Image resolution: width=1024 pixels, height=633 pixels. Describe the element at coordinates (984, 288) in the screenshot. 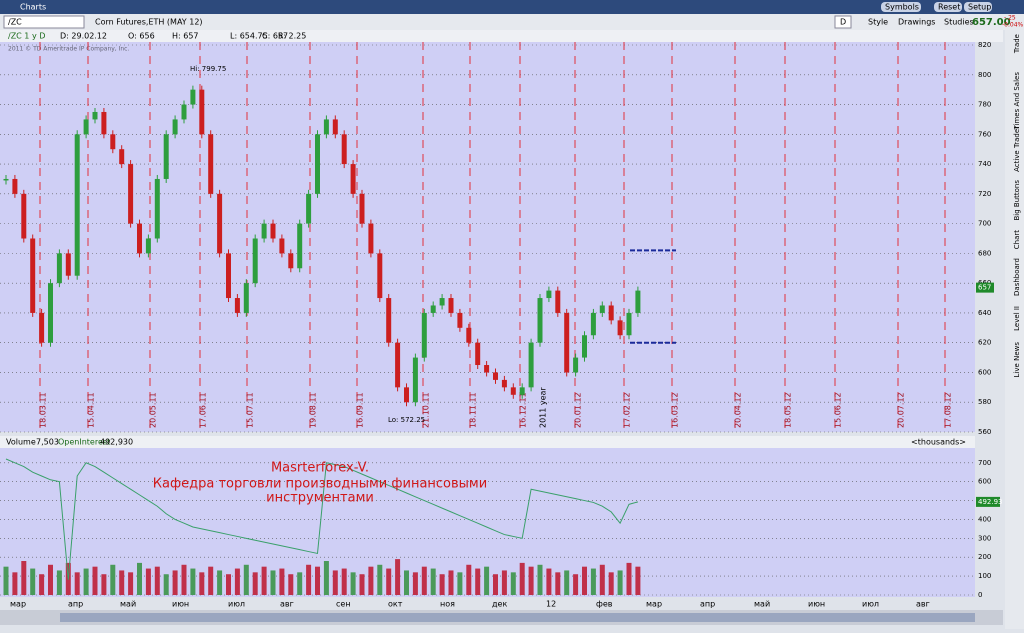

I see `price-badge-label: 657` at that location.